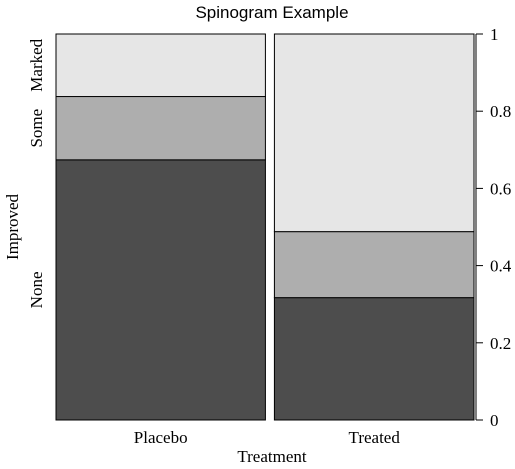 The height and width of the screenshot is (469, 515). Describe the element at coordinates (375, 437) in the screenshot. I see `x-tick-label-treated: Treated` at that location.